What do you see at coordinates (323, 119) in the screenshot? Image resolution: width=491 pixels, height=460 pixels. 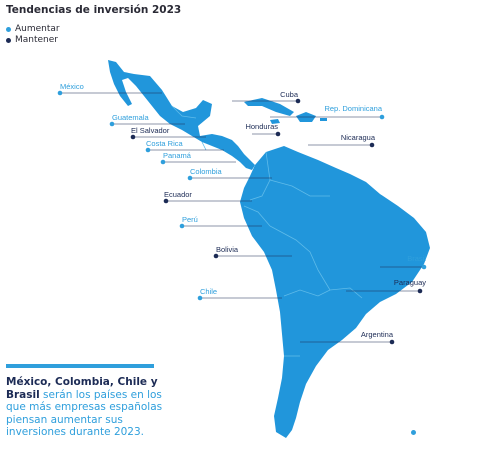 I see `puerto-rico-island` at bounding box center [323, 119].